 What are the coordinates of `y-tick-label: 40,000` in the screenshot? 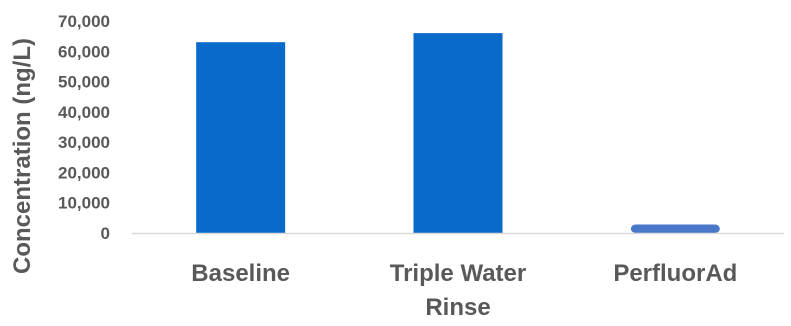 It's located at (84, 112).